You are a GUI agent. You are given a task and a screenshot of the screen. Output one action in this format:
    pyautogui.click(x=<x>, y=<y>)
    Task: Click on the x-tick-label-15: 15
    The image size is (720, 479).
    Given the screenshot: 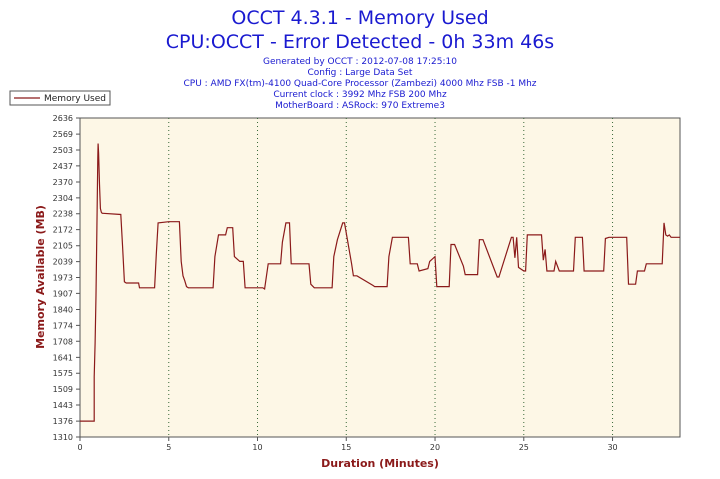 What is the action you would take?
    pyautogui.click(x=346, y=447)
    